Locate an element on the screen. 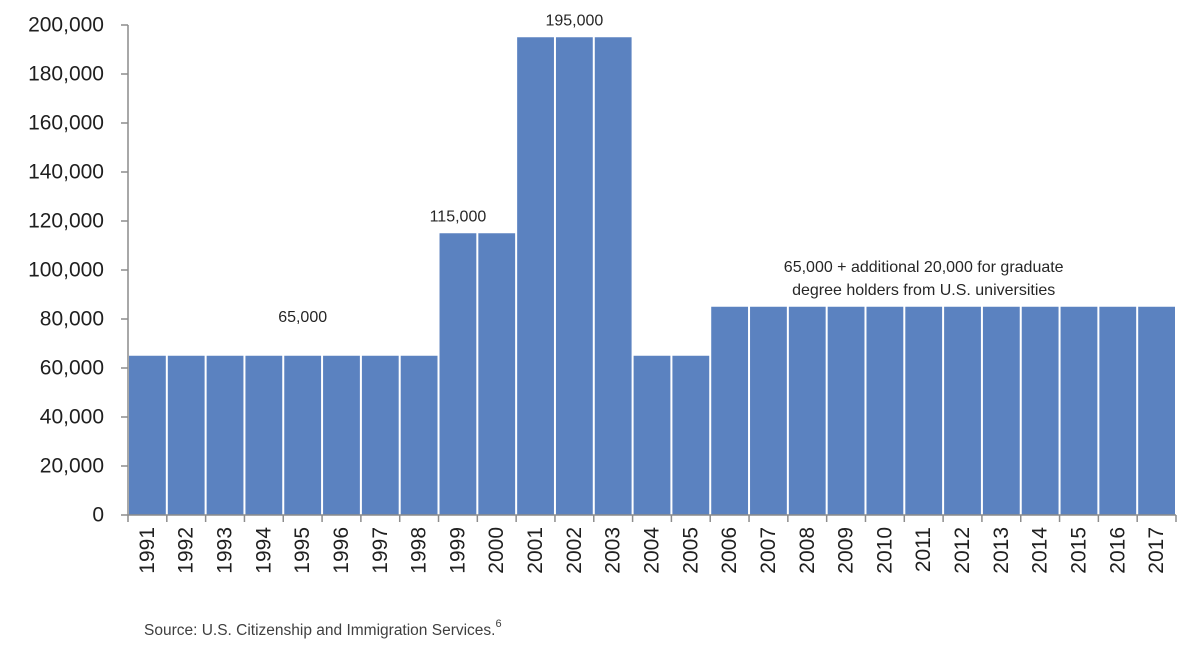  bar-2012 is located at coordinates (962, 410).